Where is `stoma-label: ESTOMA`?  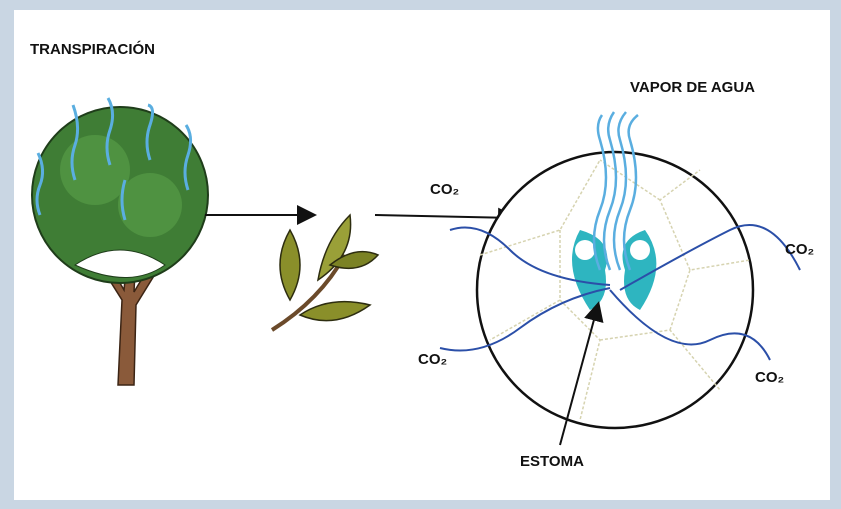 stoma-label: ESTOMA is located at coordinates (552, 461).